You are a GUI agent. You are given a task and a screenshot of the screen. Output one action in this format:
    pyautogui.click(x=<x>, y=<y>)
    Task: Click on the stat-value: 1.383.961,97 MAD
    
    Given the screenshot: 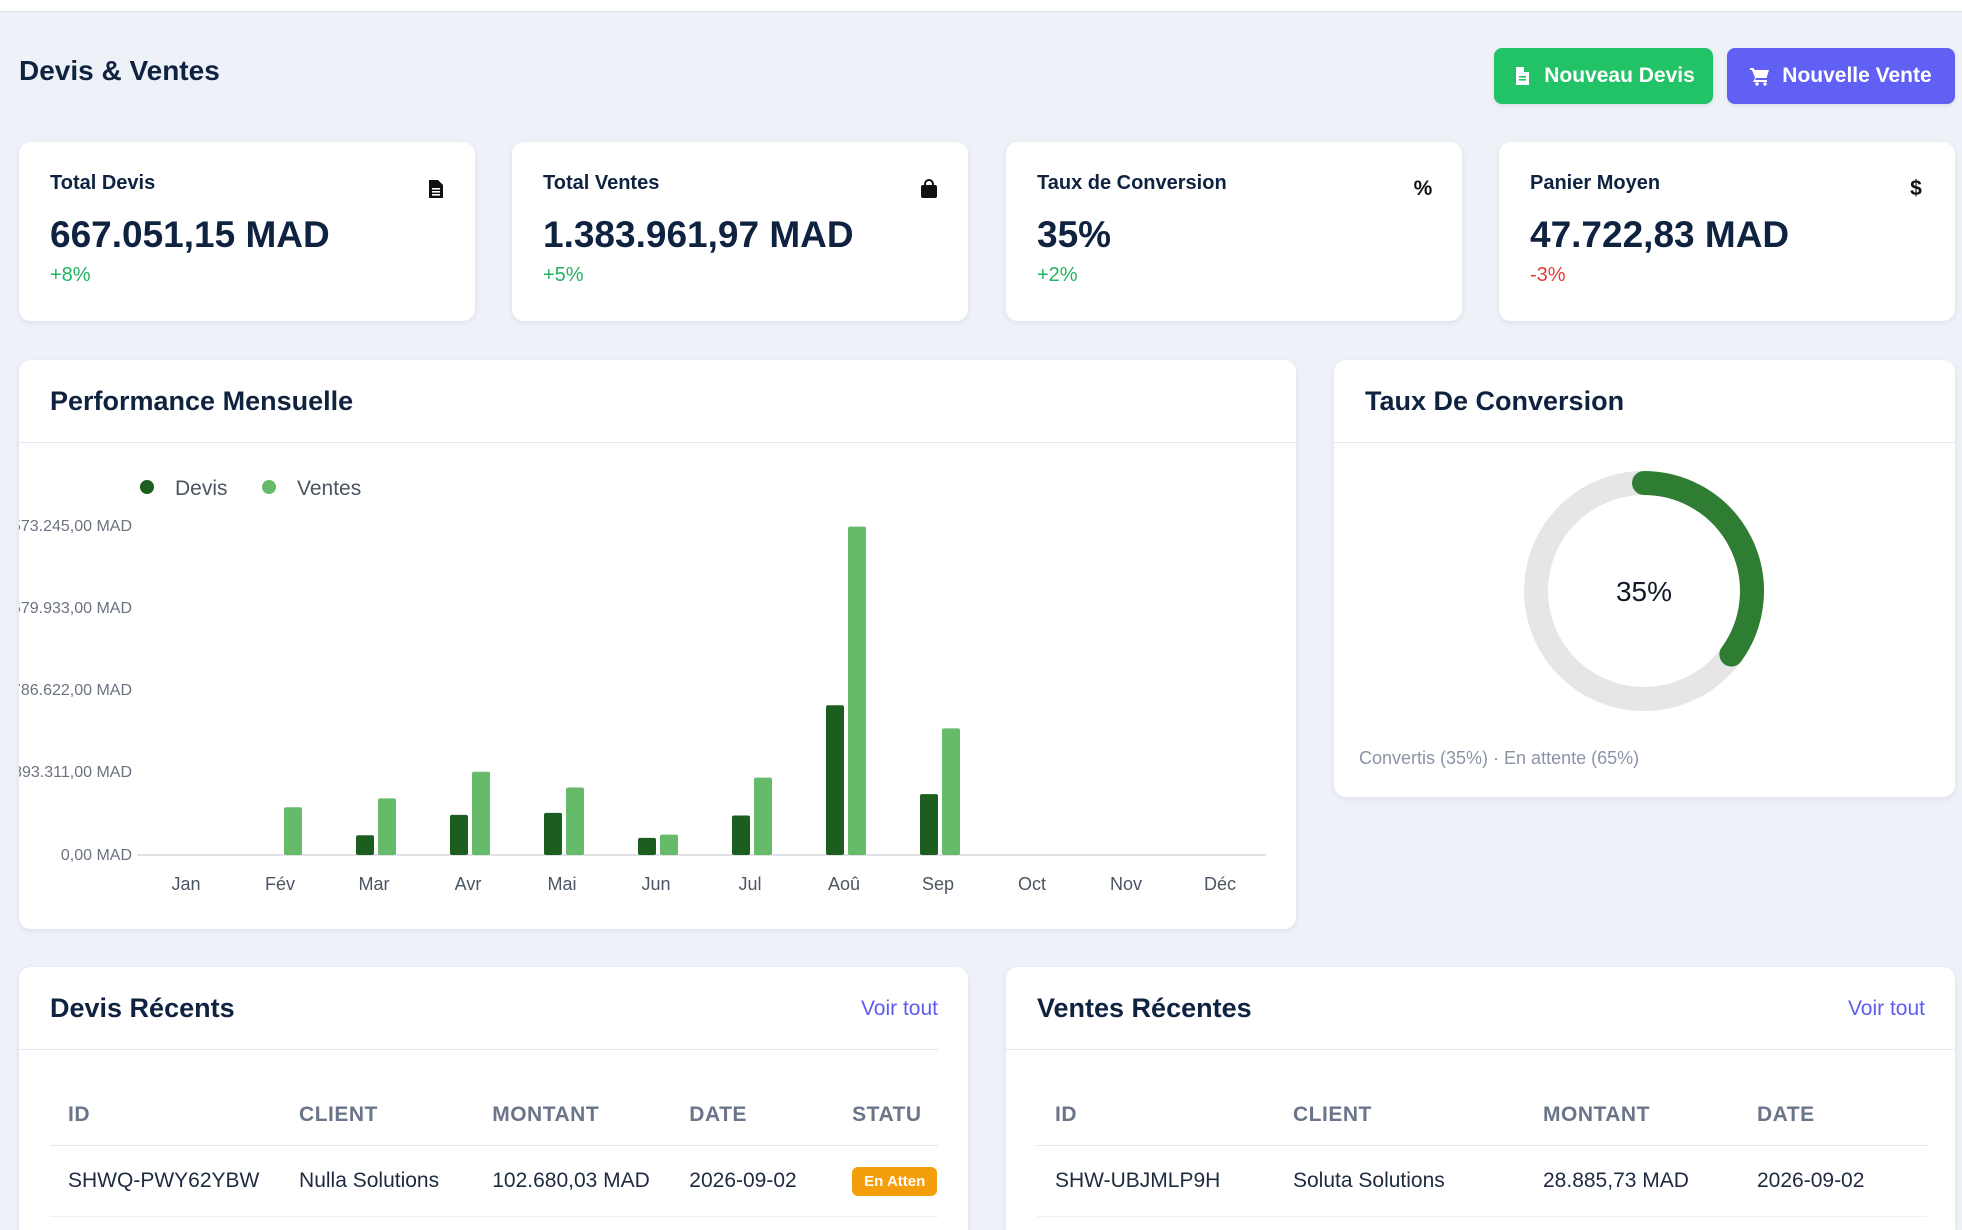 What is the action you would take?
    pyautogui.click(x=698, y=234)
    